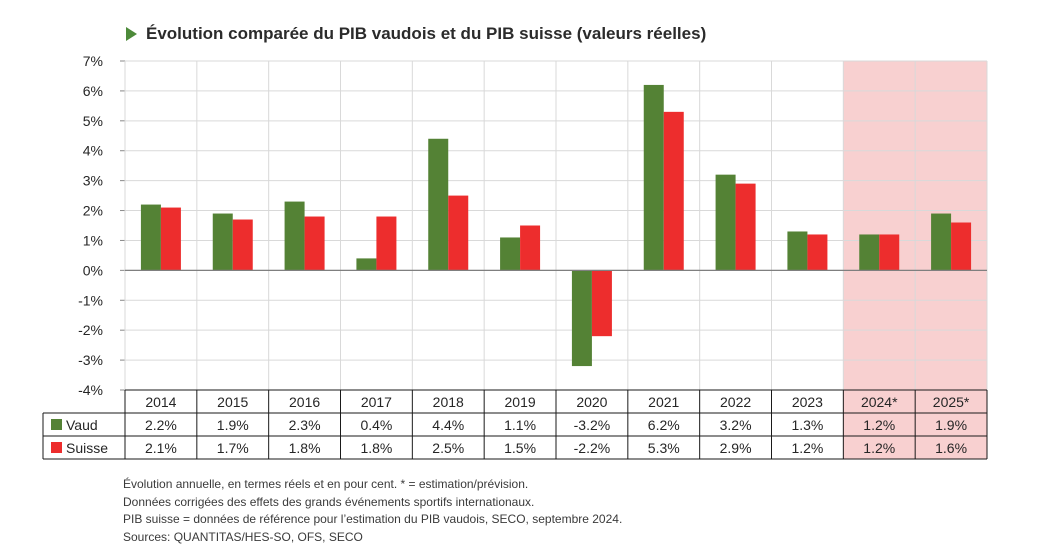 The width and height of the screenshot is (1063, 552). Describe the element at coordinates (376, 402) in the screenshot. I see `x-category-label: 2017` at that location.